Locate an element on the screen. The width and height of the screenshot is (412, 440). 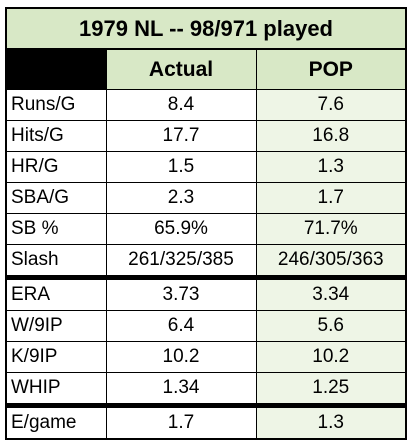
pop-value: 5.6 is located at coordinates (331, 326).